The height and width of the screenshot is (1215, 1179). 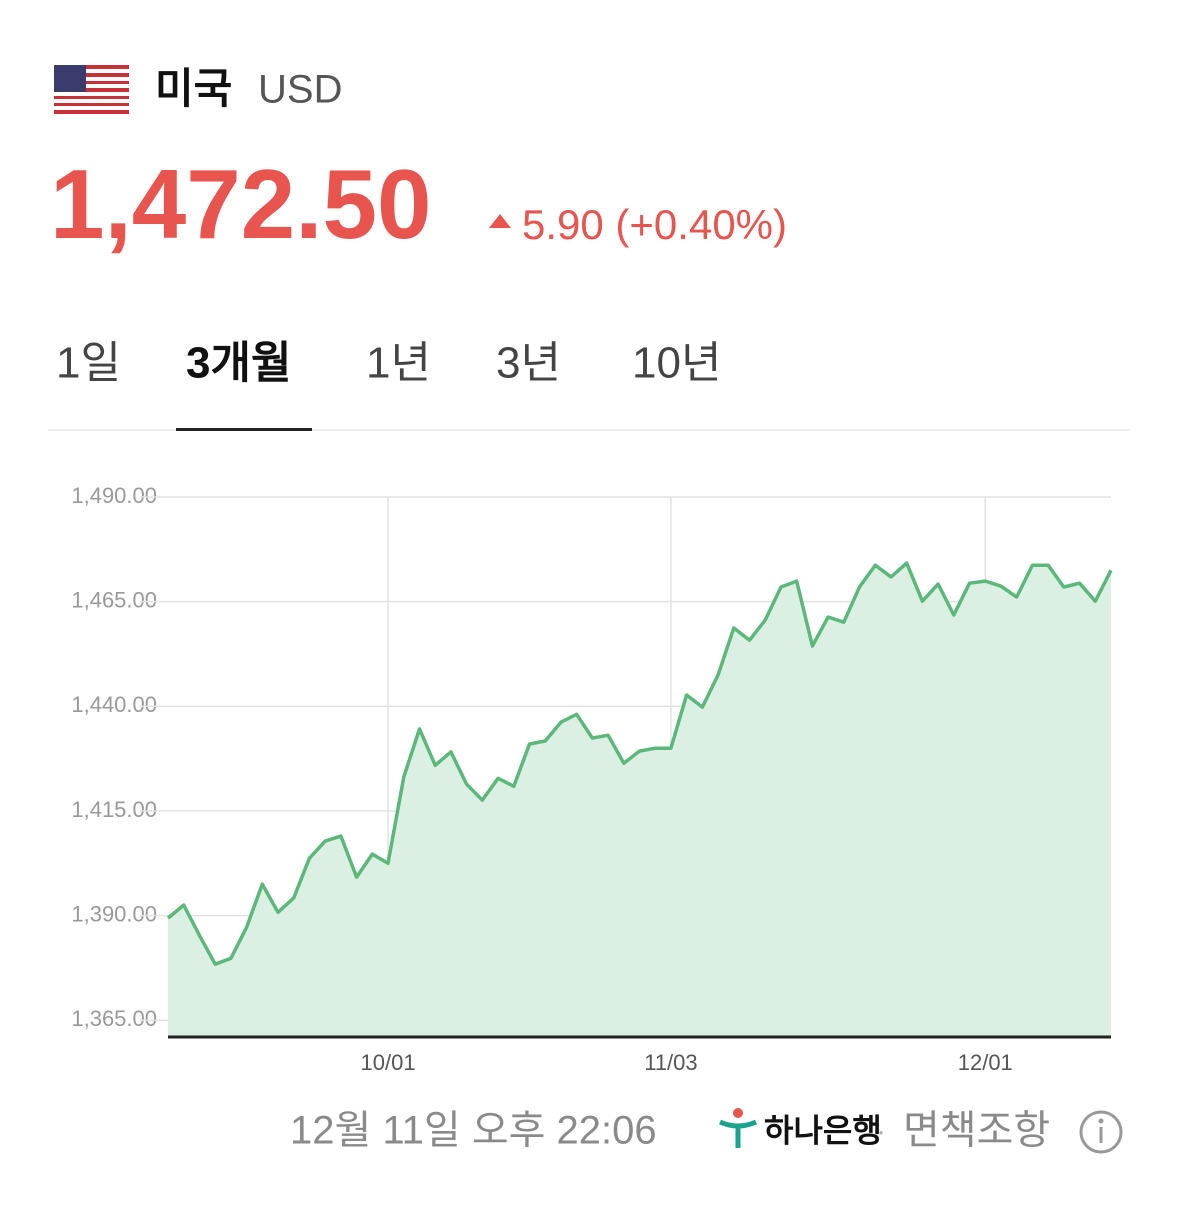 What do you see at coordinates (114, 1018) in the screenshot?
I see `y-tick-label: 1,365.00` at bounding box center [114, 1018].